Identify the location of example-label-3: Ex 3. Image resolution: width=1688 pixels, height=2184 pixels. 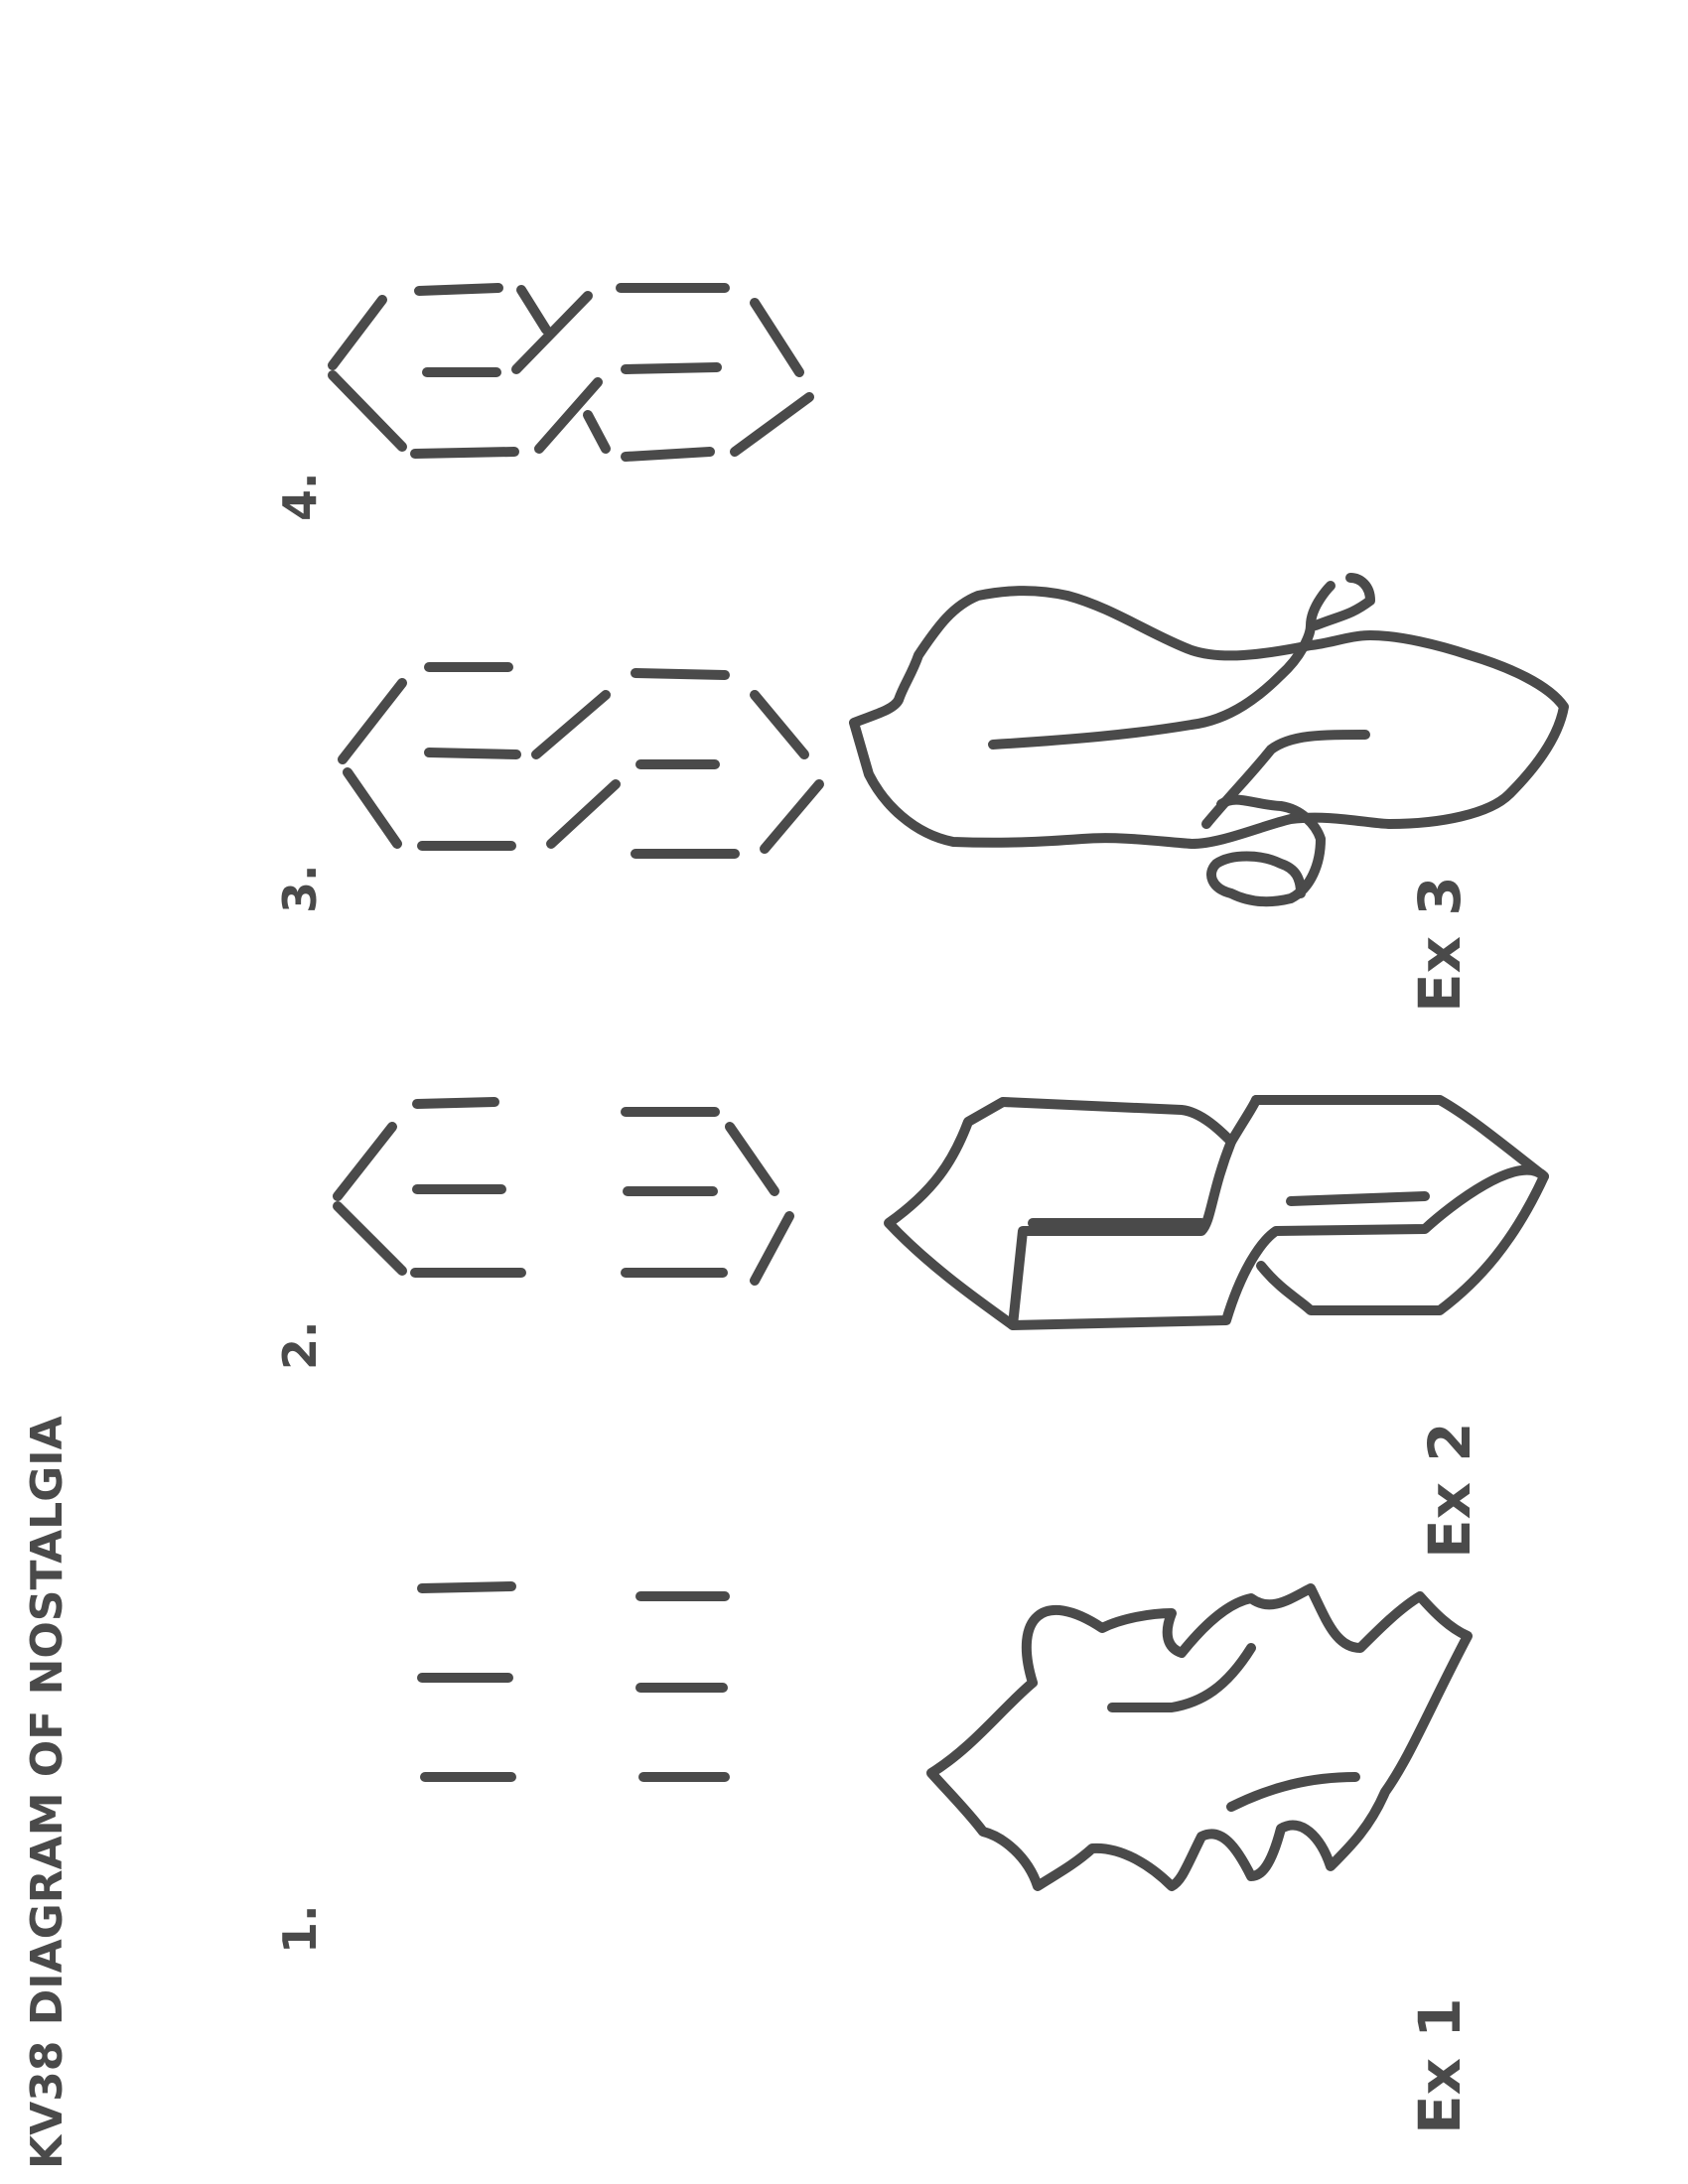
(1440, 944).